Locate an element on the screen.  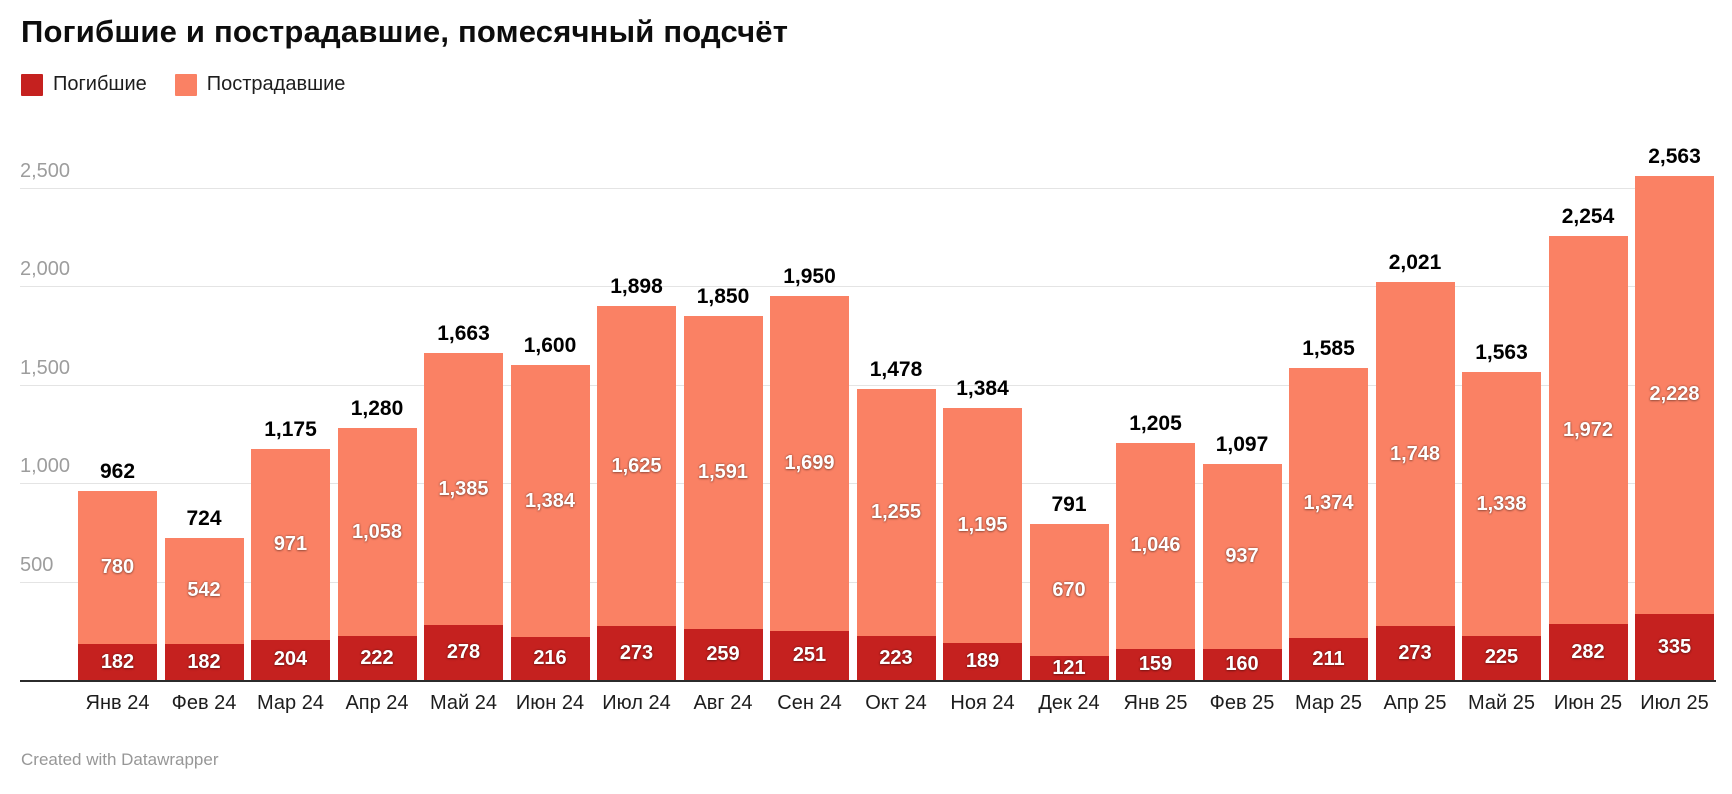
bar-segment-injured: 1,625 is located at coordinates (636, 466).